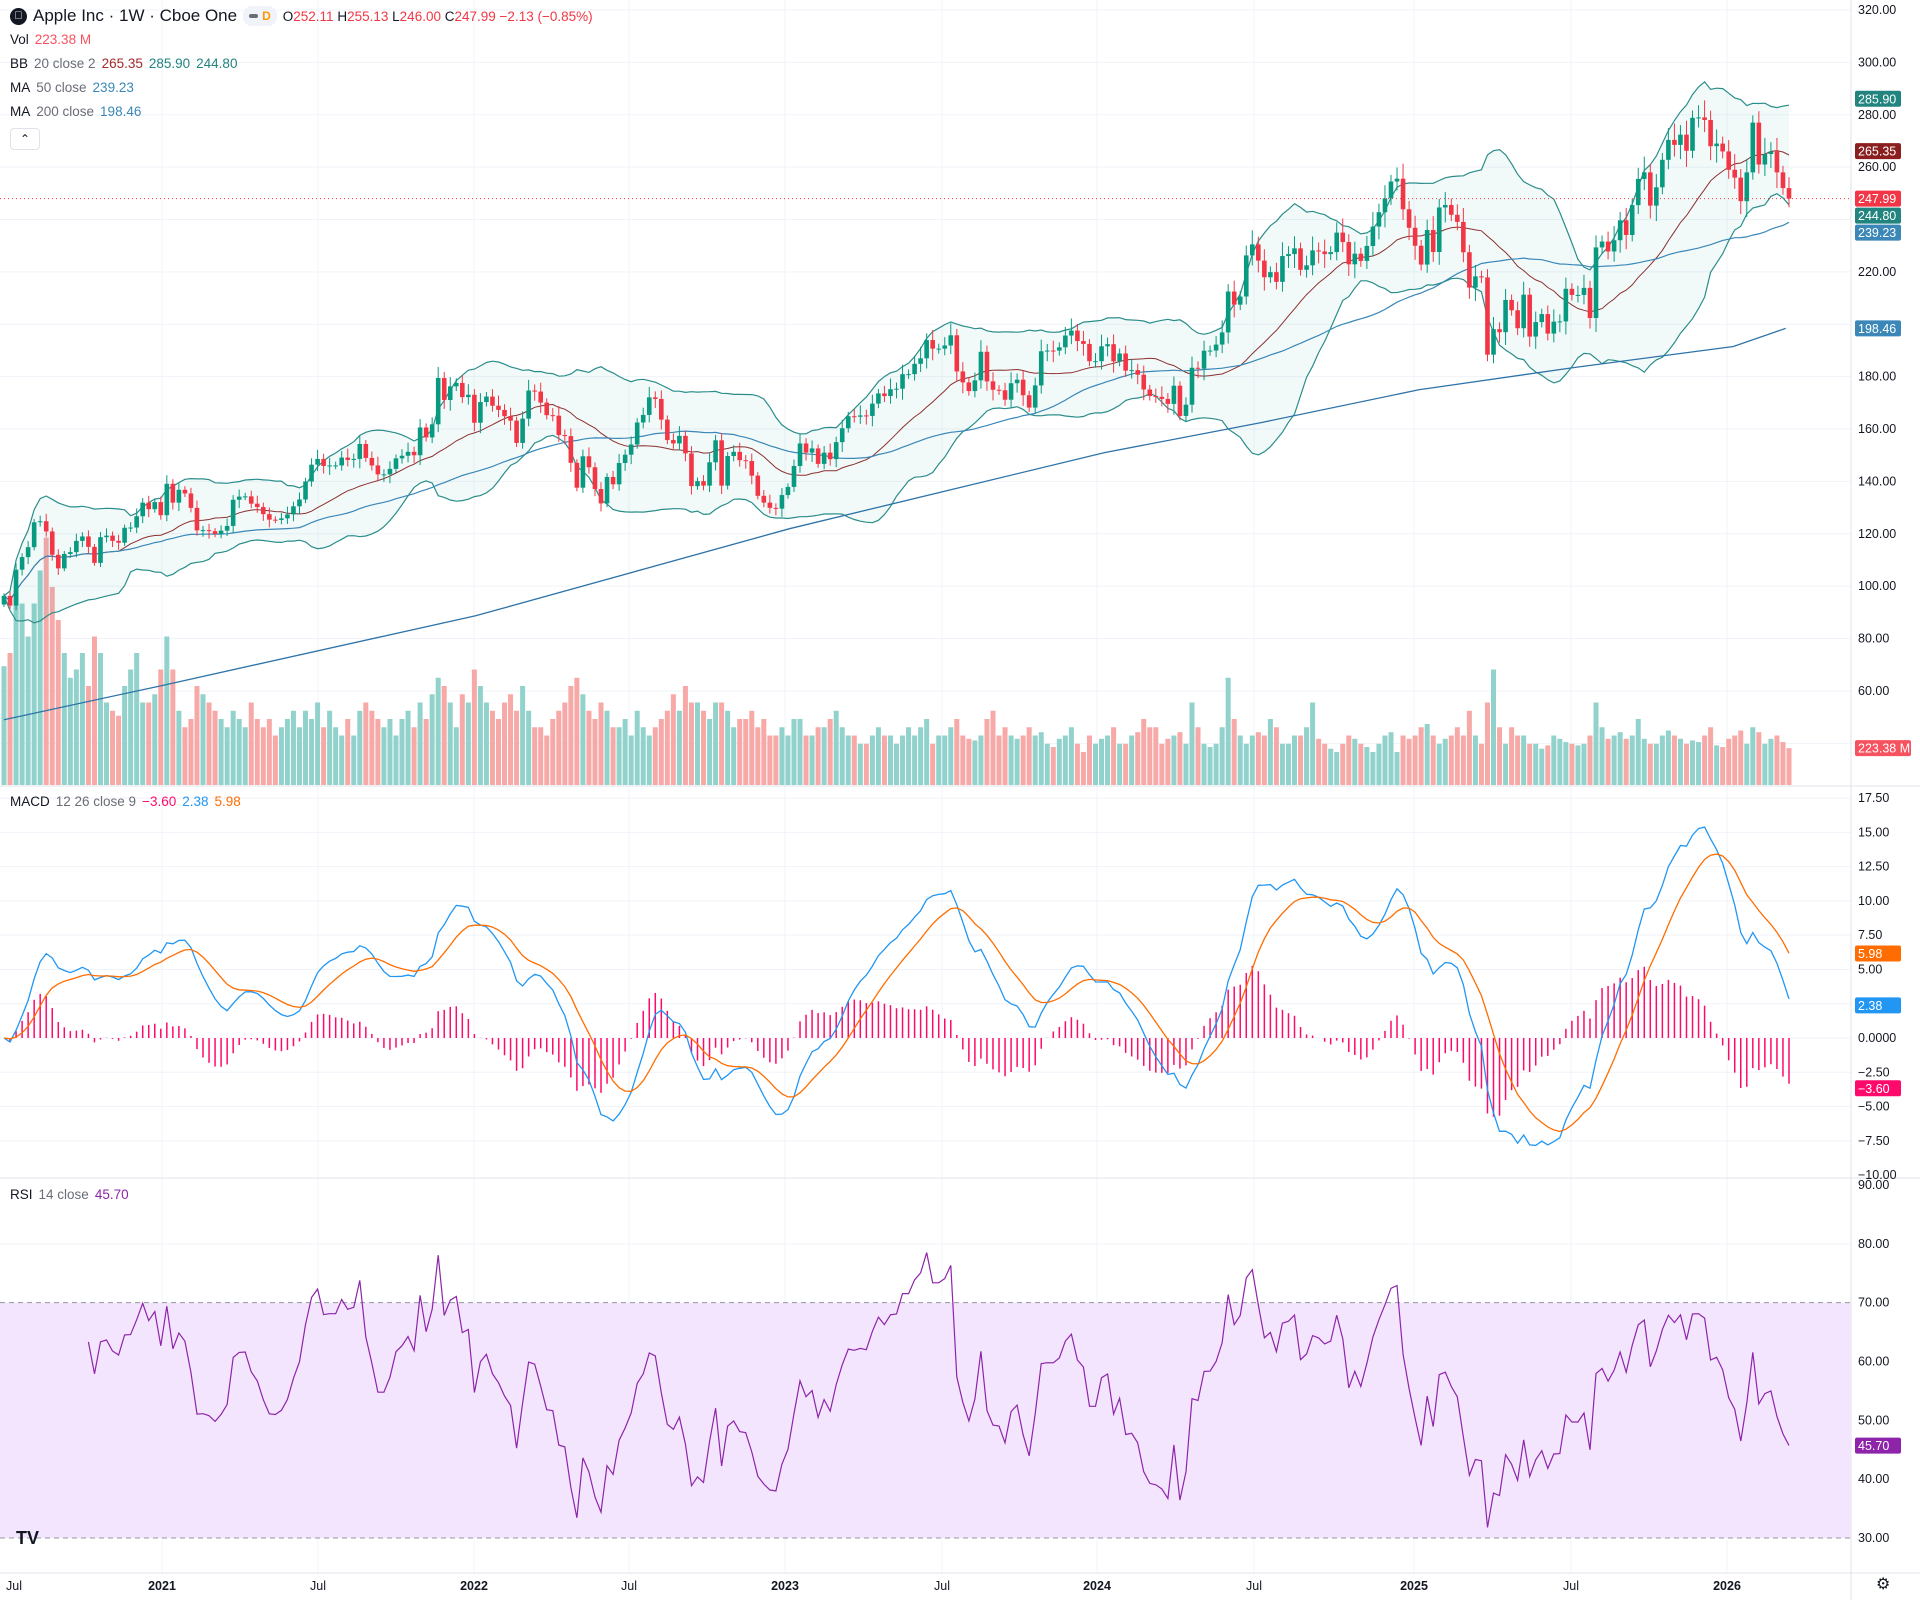  Describe the element at coordinates (135, 15) in the screenshot. I see `symbol-title: Apple Inc · 1W · Cboe One` at that location.